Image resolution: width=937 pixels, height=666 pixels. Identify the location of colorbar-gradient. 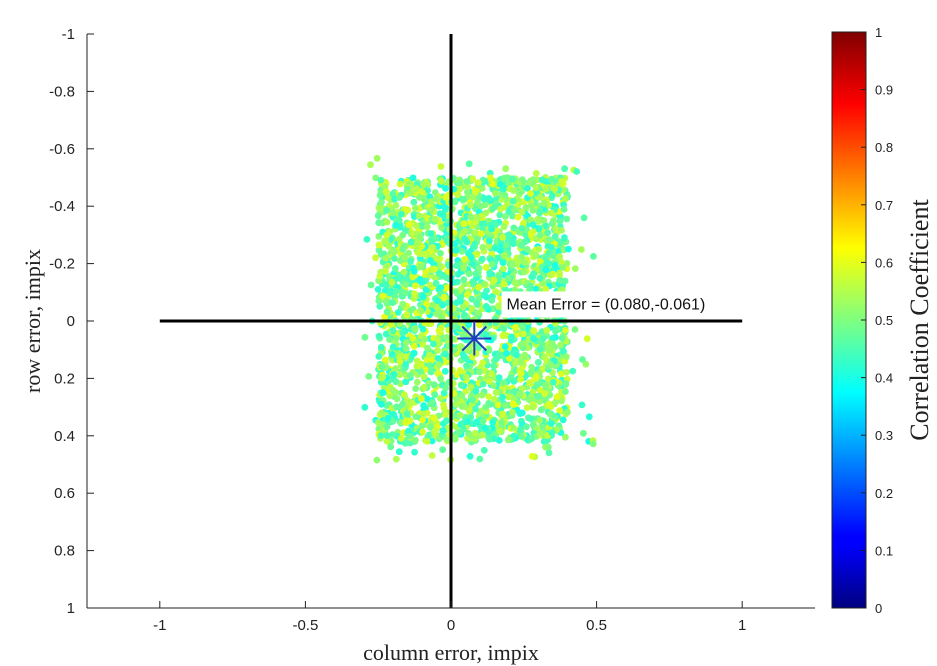
(849, 320).